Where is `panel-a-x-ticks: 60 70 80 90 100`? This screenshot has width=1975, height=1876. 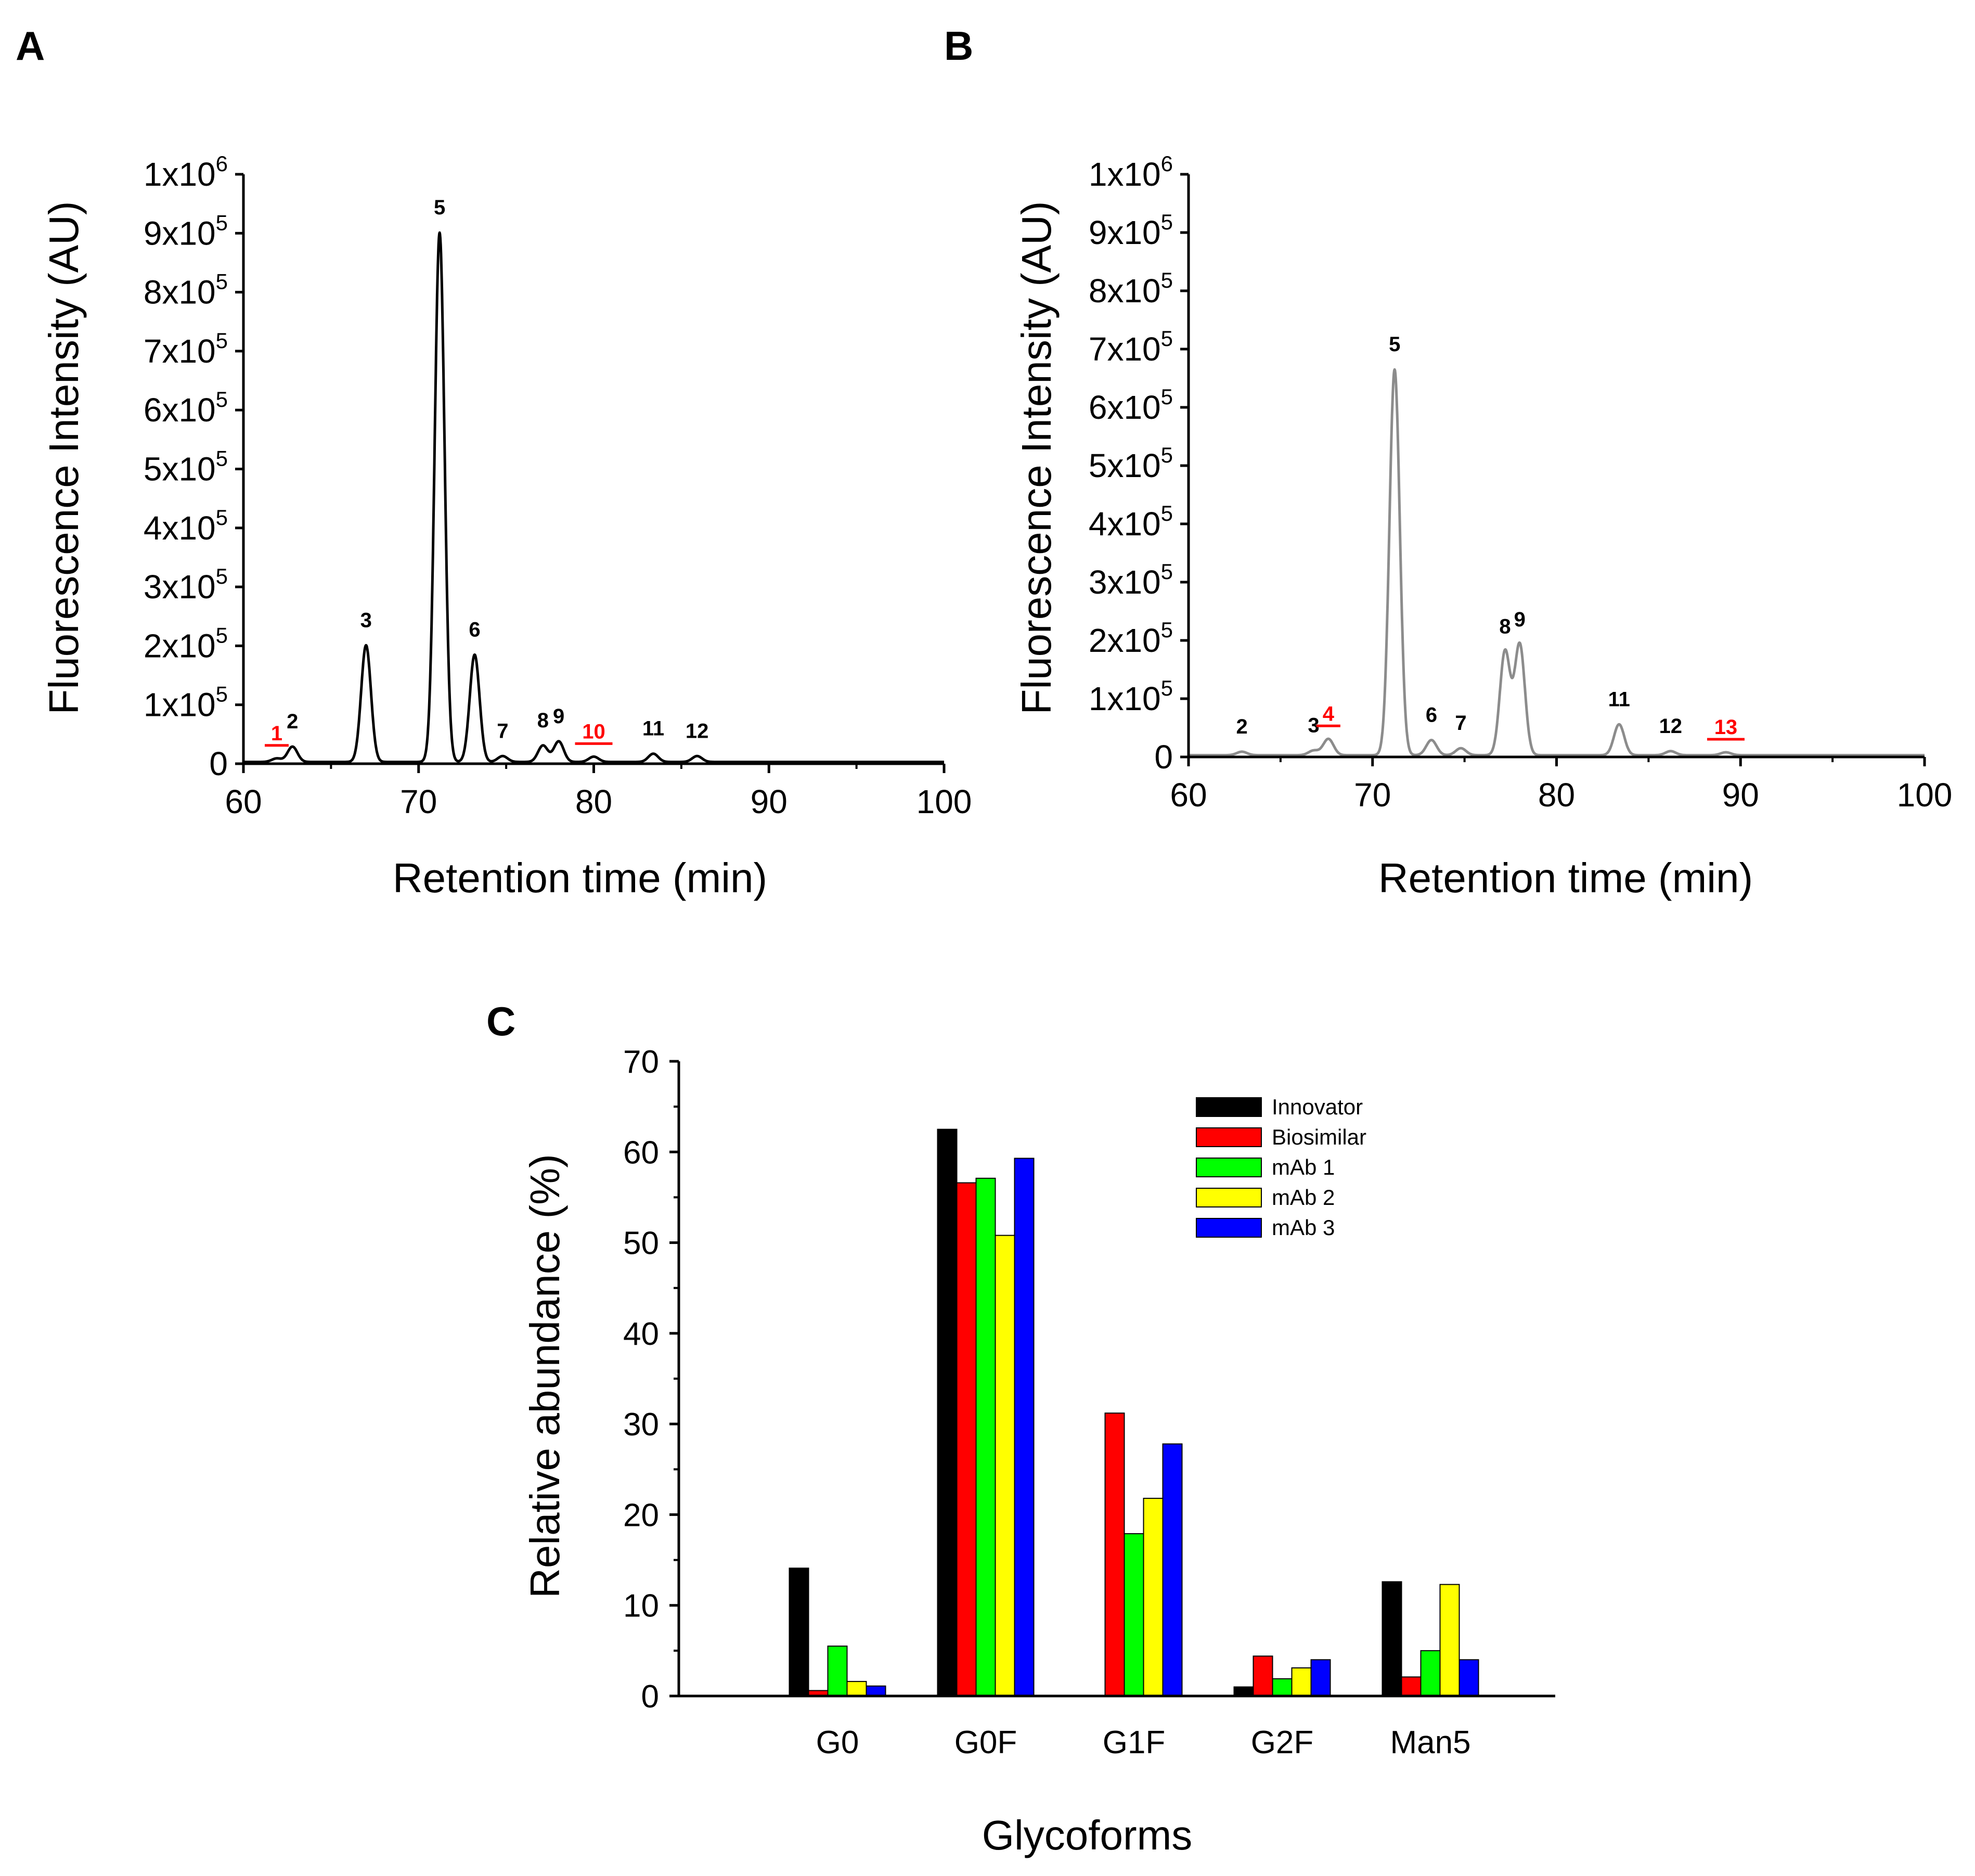 panel-a-x-ticks: 60 70 80 90 100 is located at coordinates (598, 792).